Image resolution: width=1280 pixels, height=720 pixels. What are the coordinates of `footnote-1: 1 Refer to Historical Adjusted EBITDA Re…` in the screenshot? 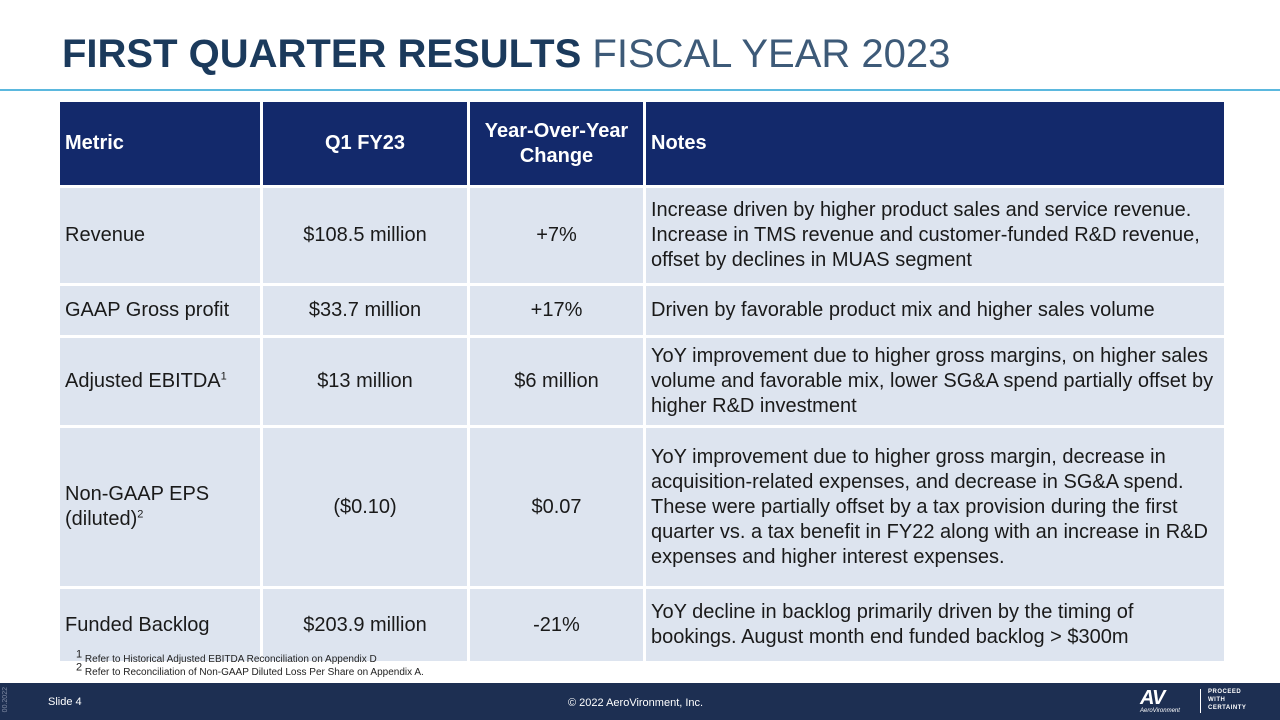 It's located at (226, 656).